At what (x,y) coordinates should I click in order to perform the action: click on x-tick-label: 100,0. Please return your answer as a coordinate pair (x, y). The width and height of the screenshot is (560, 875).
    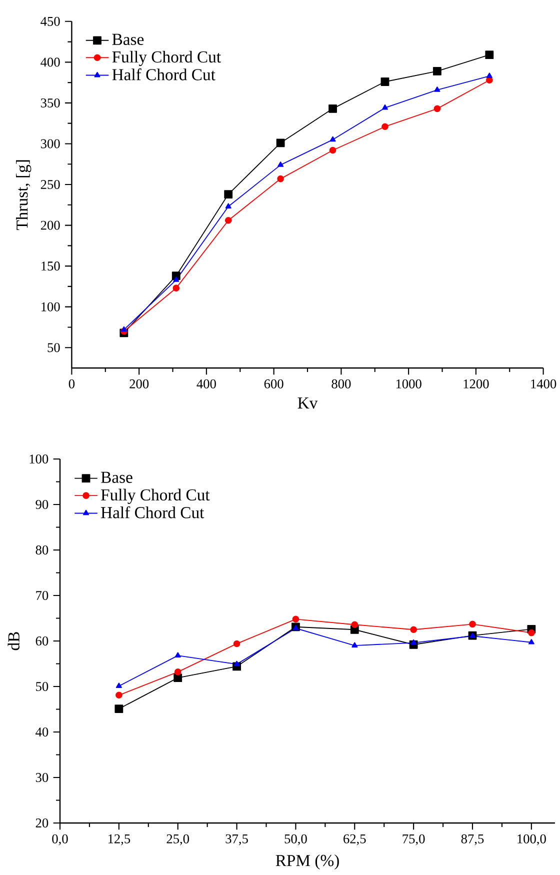
    Looking at the image, I should click on (532, 840).